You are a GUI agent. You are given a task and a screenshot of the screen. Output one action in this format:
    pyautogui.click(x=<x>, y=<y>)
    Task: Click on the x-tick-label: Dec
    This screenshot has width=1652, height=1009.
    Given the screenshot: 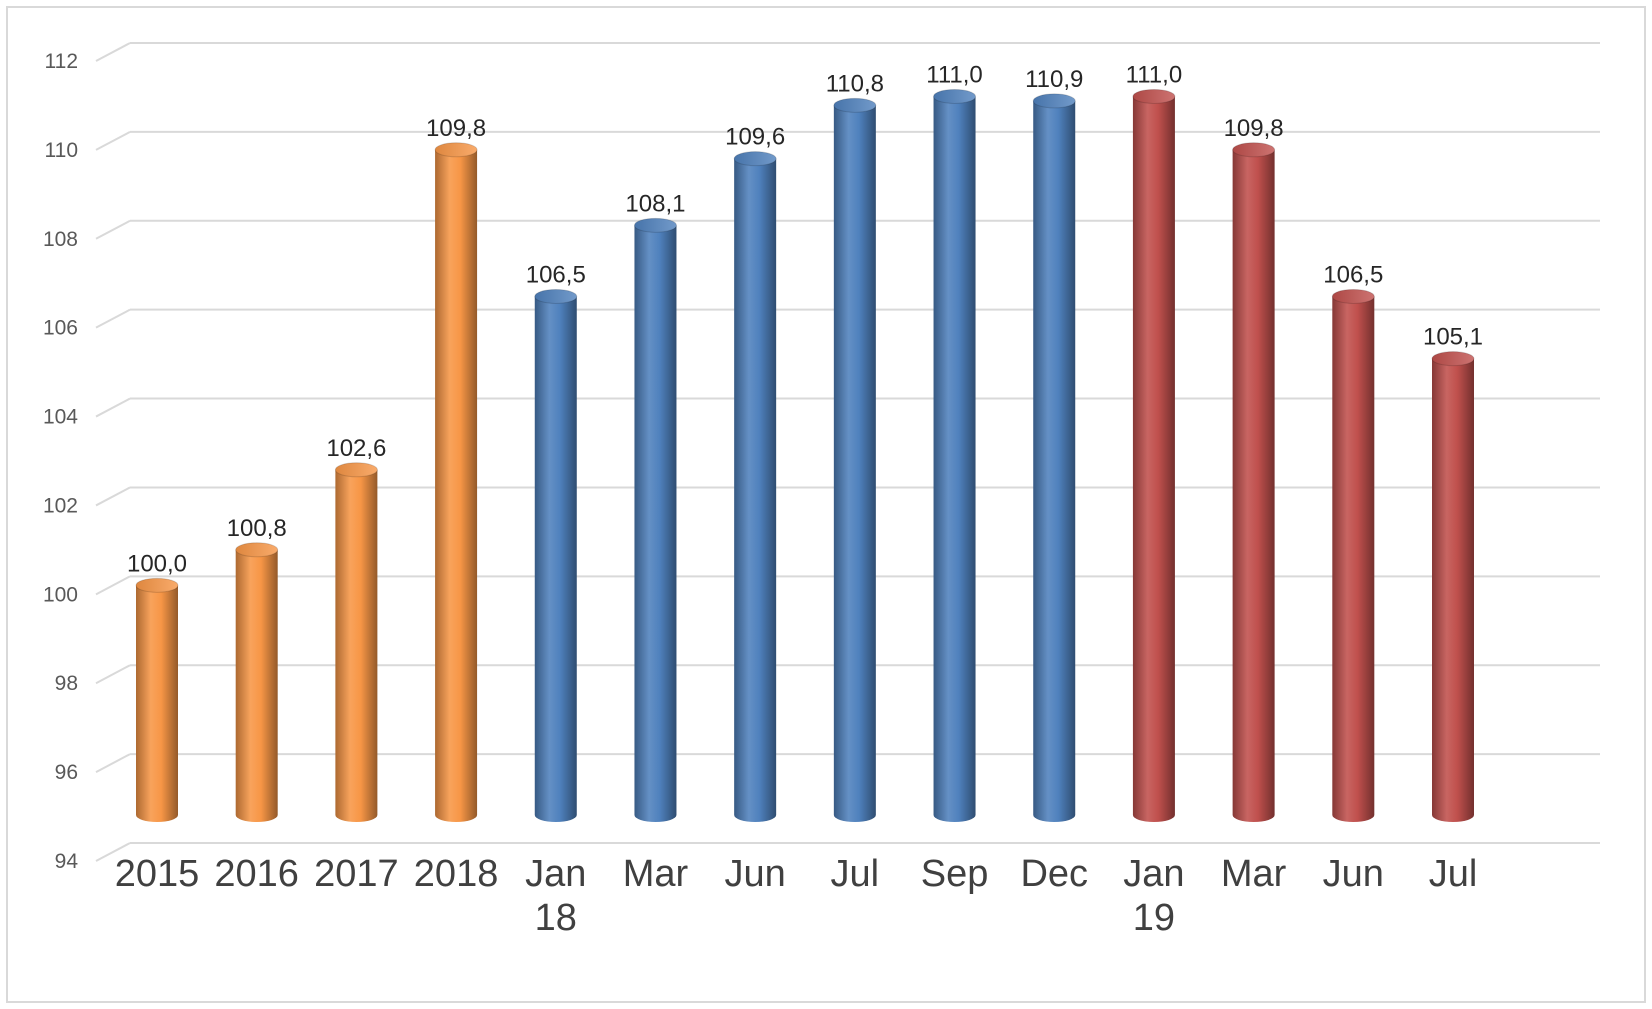 What is the action you would take?
    pyautogui.click(x=1054, y=874)
    